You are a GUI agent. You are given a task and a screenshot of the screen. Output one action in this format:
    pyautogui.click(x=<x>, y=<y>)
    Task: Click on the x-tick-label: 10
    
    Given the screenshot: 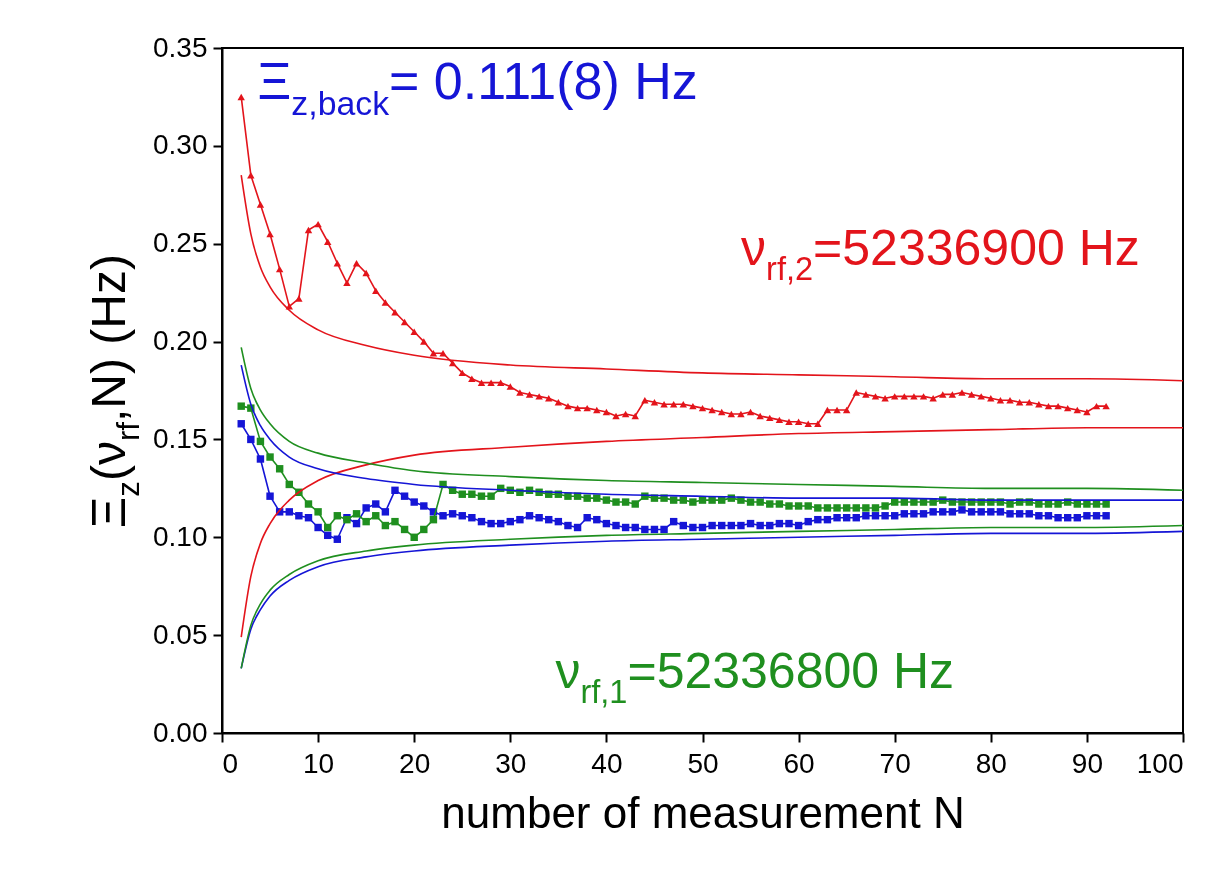 What is the action you would take?
    pyautogui.click(x=319, y=763)
    